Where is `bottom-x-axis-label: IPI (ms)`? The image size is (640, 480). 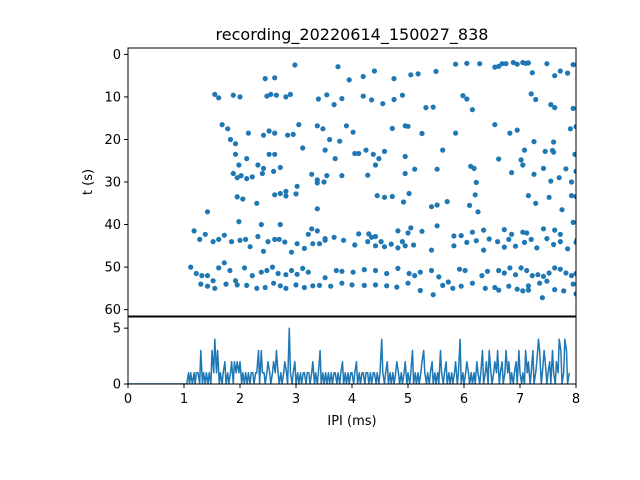
bottom-x-axis-label: IPI (ms) is located at coordinates (351, 421).